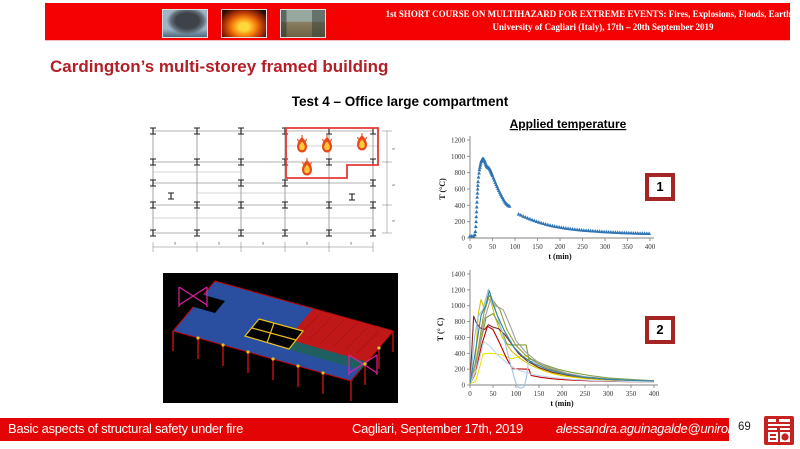 This screenshot has height=449, width=800. I want to click on svg-text: 1400, so click(458, 275).